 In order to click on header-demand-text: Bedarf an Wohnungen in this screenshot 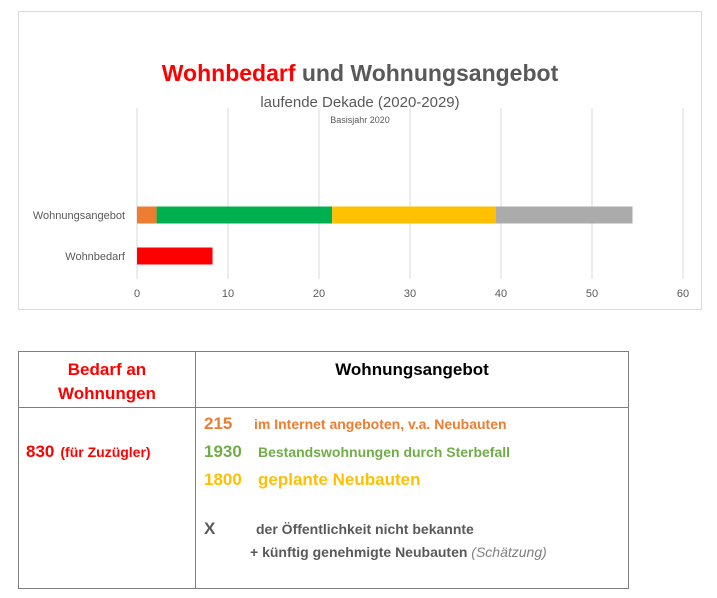, I will do `click(107, 381)`.